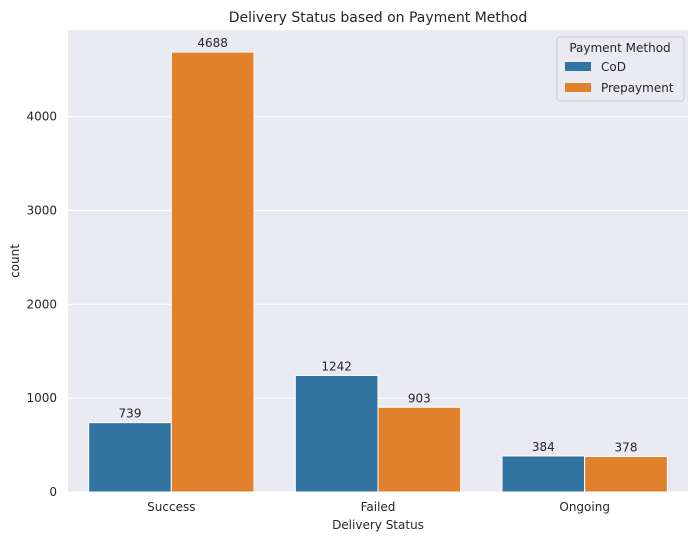  I want to click on bar-label-prepayment-failed: 903, so click(419, 398).